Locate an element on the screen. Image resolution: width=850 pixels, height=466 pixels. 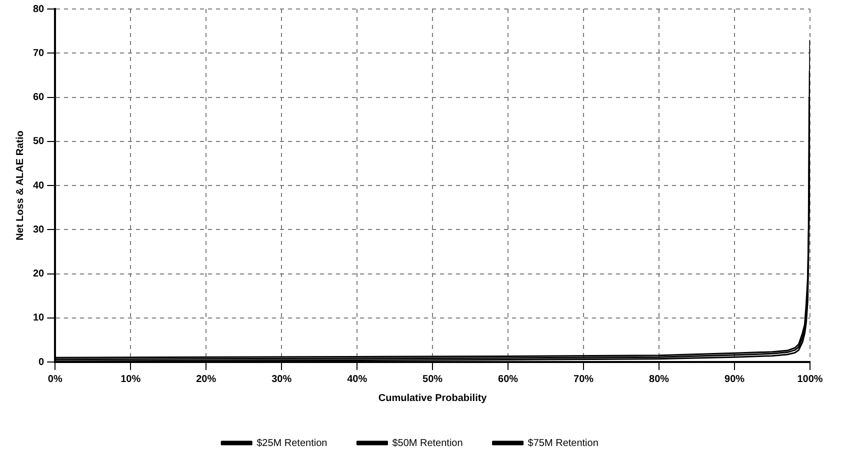
legend-label: $25M Retention is located at coordinates (292, 443).